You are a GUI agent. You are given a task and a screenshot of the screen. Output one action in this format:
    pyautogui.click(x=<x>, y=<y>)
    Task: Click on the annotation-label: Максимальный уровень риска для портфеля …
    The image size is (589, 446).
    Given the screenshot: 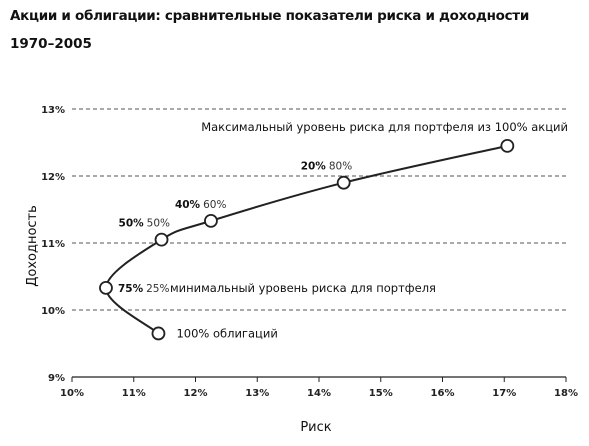 What is the action you would take?
    pyautogui.click(x=384, y=127)
    